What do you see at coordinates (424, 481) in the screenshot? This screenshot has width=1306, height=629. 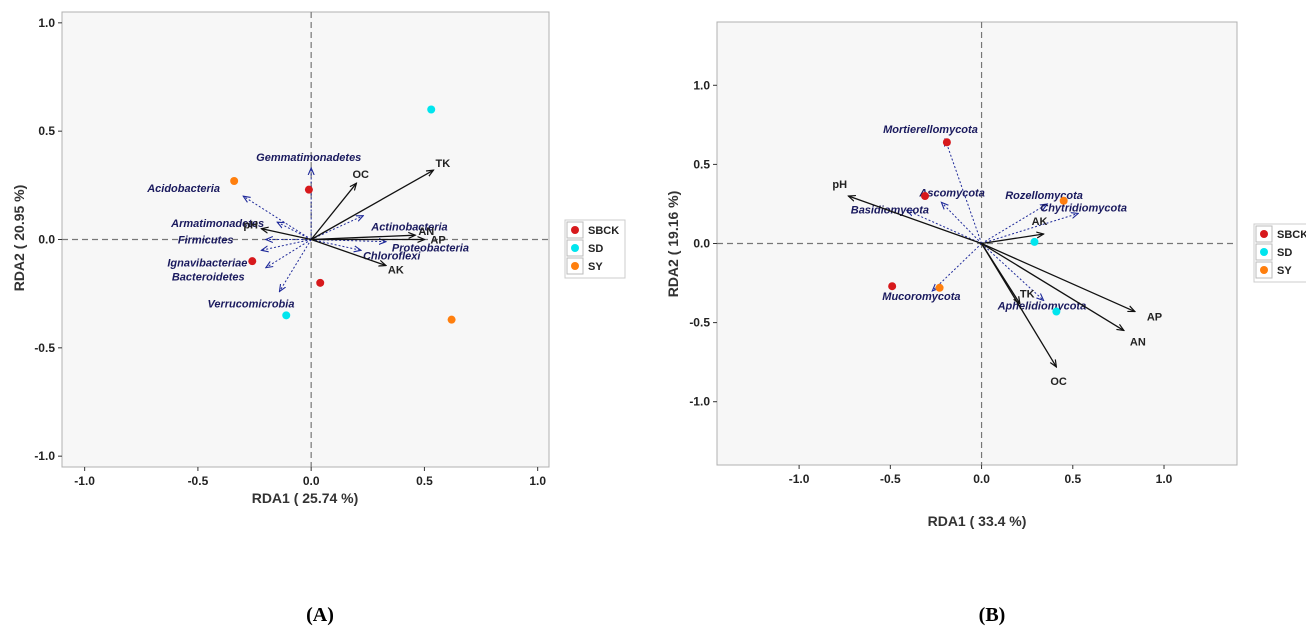 I see `x-tick-label: 0.5` at bounding box center [424, 481].